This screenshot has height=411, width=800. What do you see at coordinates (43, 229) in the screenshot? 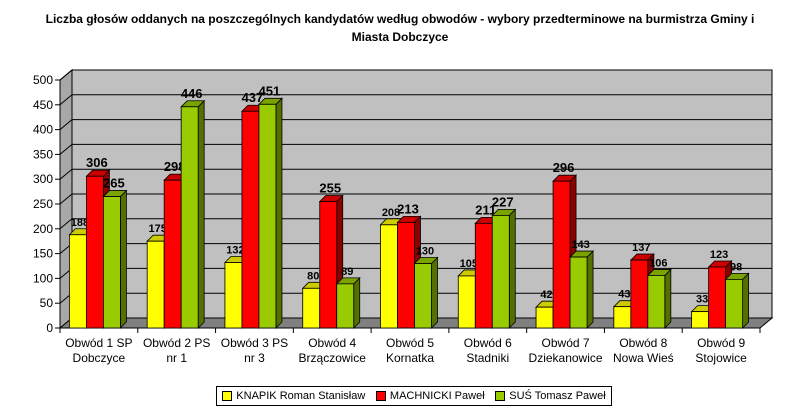
I see `y-tick-label: 200` at bounding box center [43, 229].